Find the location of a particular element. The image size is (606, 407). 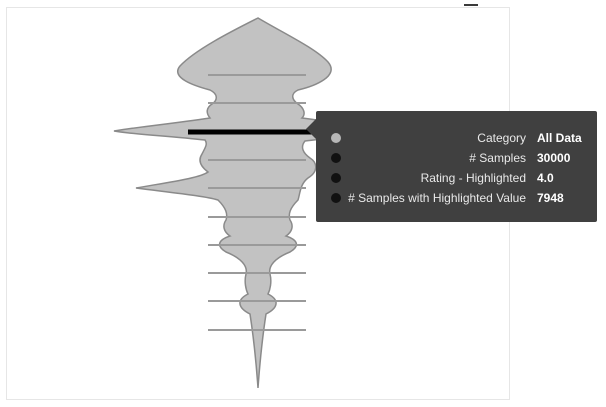

tooltip-label: Category is located at coordinates (501, 138).